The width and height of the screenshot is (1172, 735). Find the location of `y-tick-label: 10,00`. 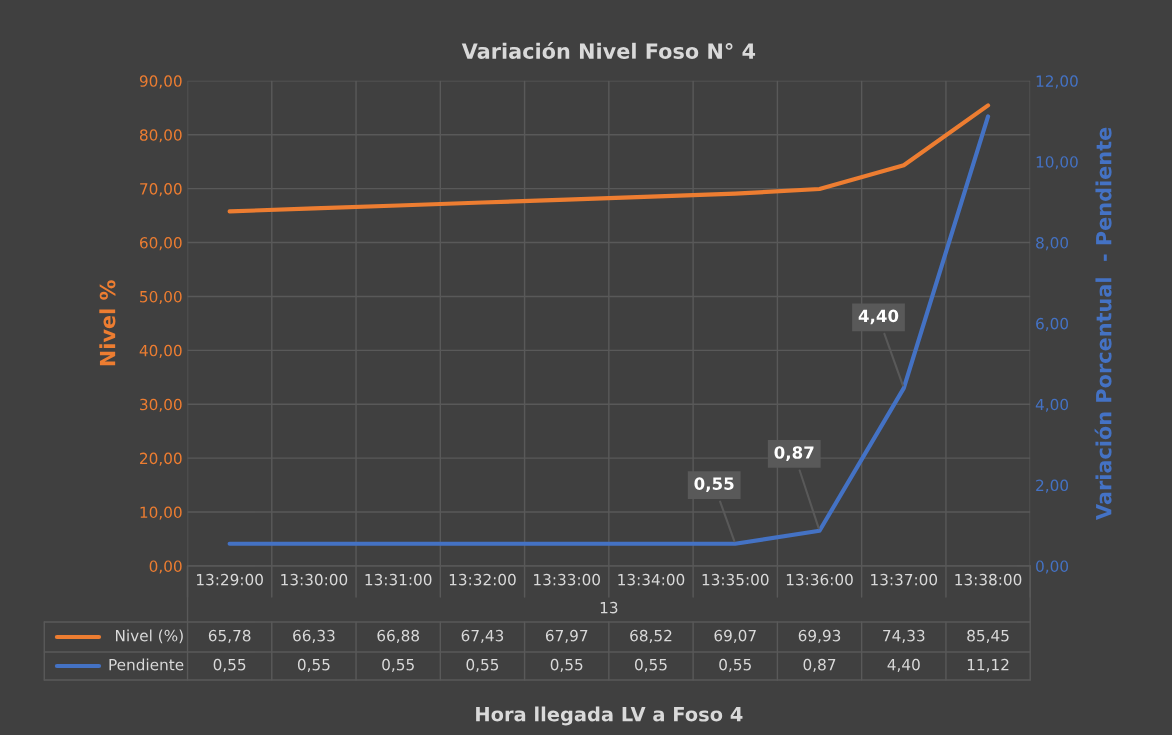

y-tick-label: 10,00 is located at coordinates (161, 513).